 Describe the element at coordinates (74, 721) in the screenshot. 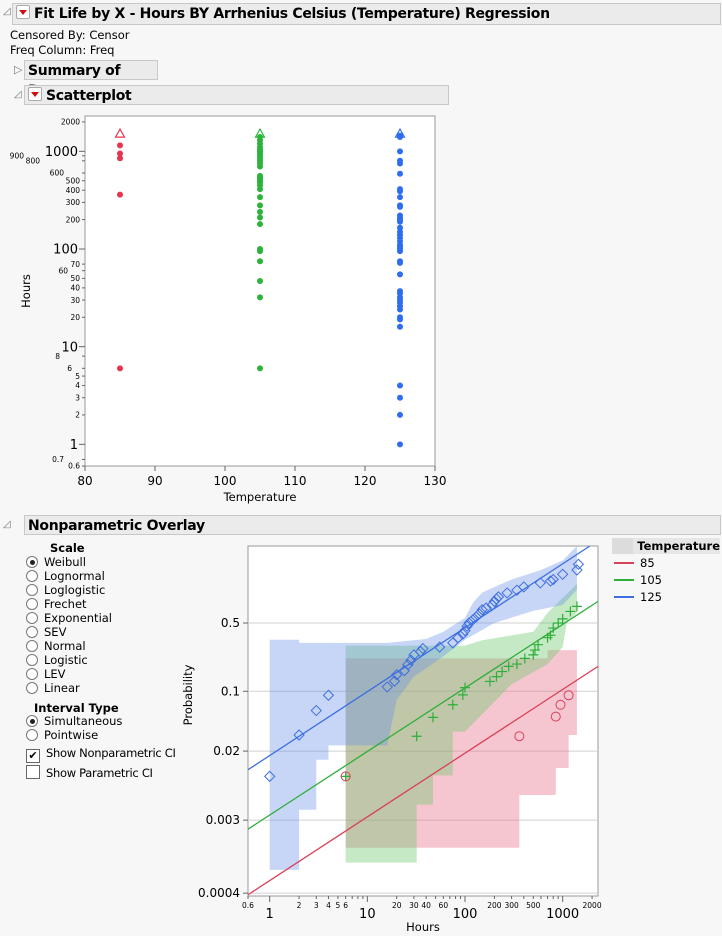

I see `radio-simultaneous: Simultaneous` at that location.